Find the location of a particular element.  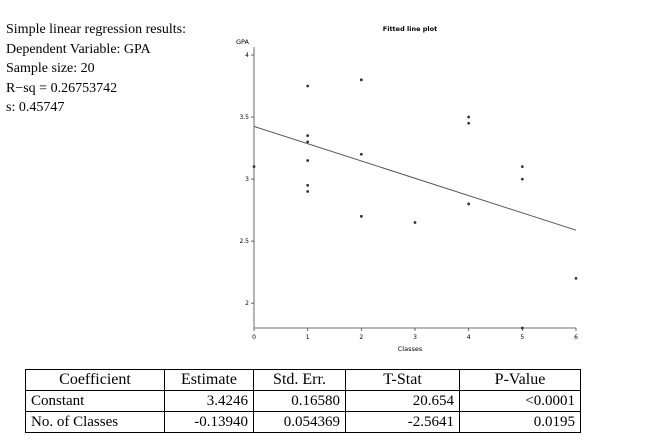

col-header-estimate: Estimate is located at coordinates (209, 380).